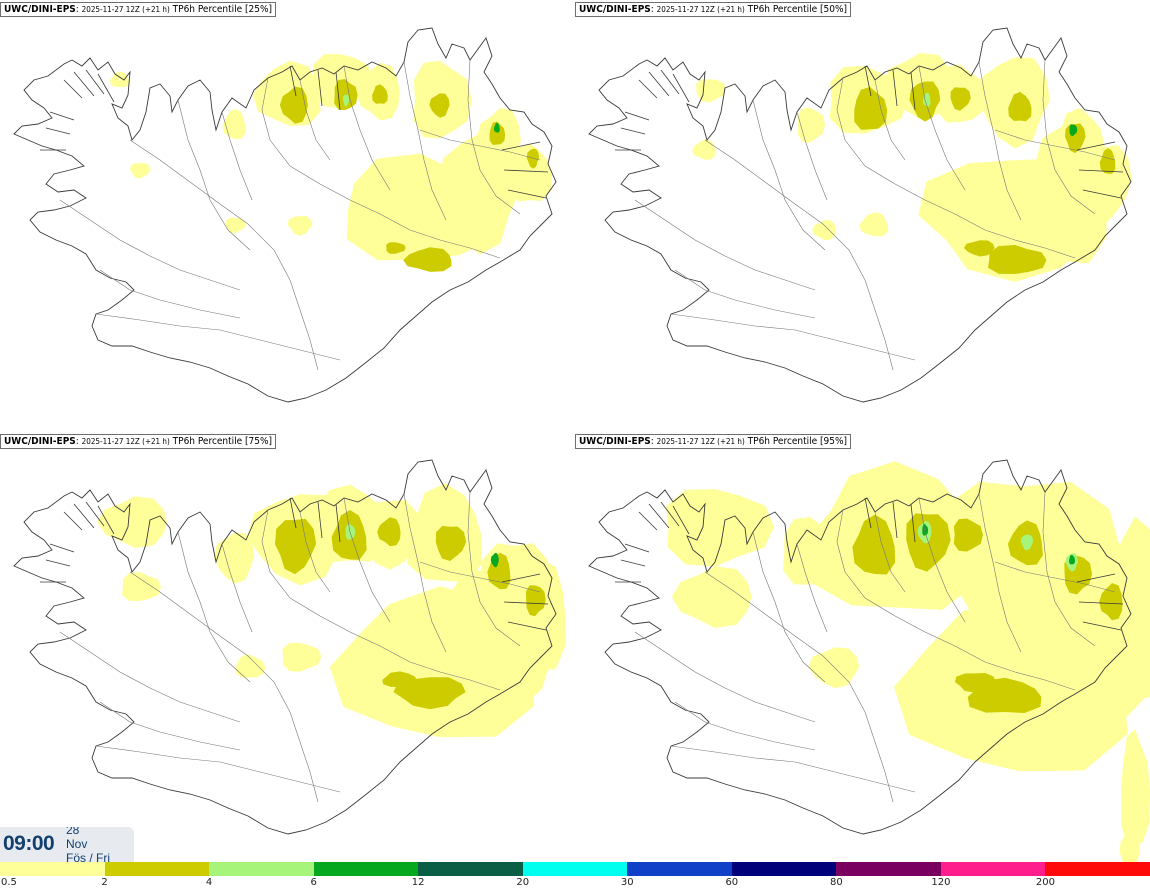 The height and width of the screenshot is (891, 1150). I want to click on valid-day: 28, so click(73, 832).